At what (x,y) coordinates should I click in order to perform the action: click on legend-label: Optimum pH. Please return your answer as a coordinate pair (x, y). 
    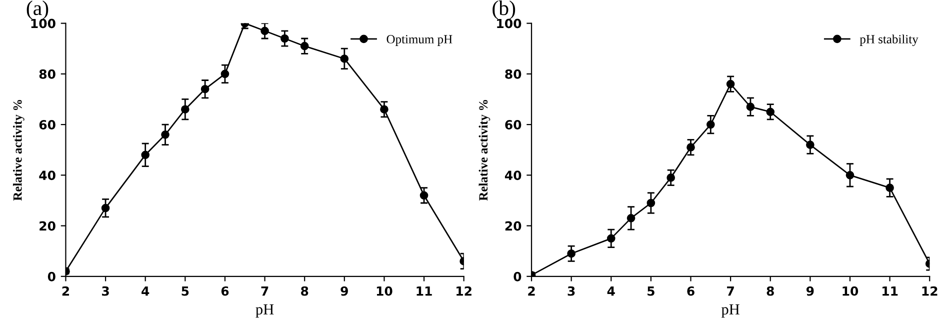
    Looking at the image, I should click on (419, 40).